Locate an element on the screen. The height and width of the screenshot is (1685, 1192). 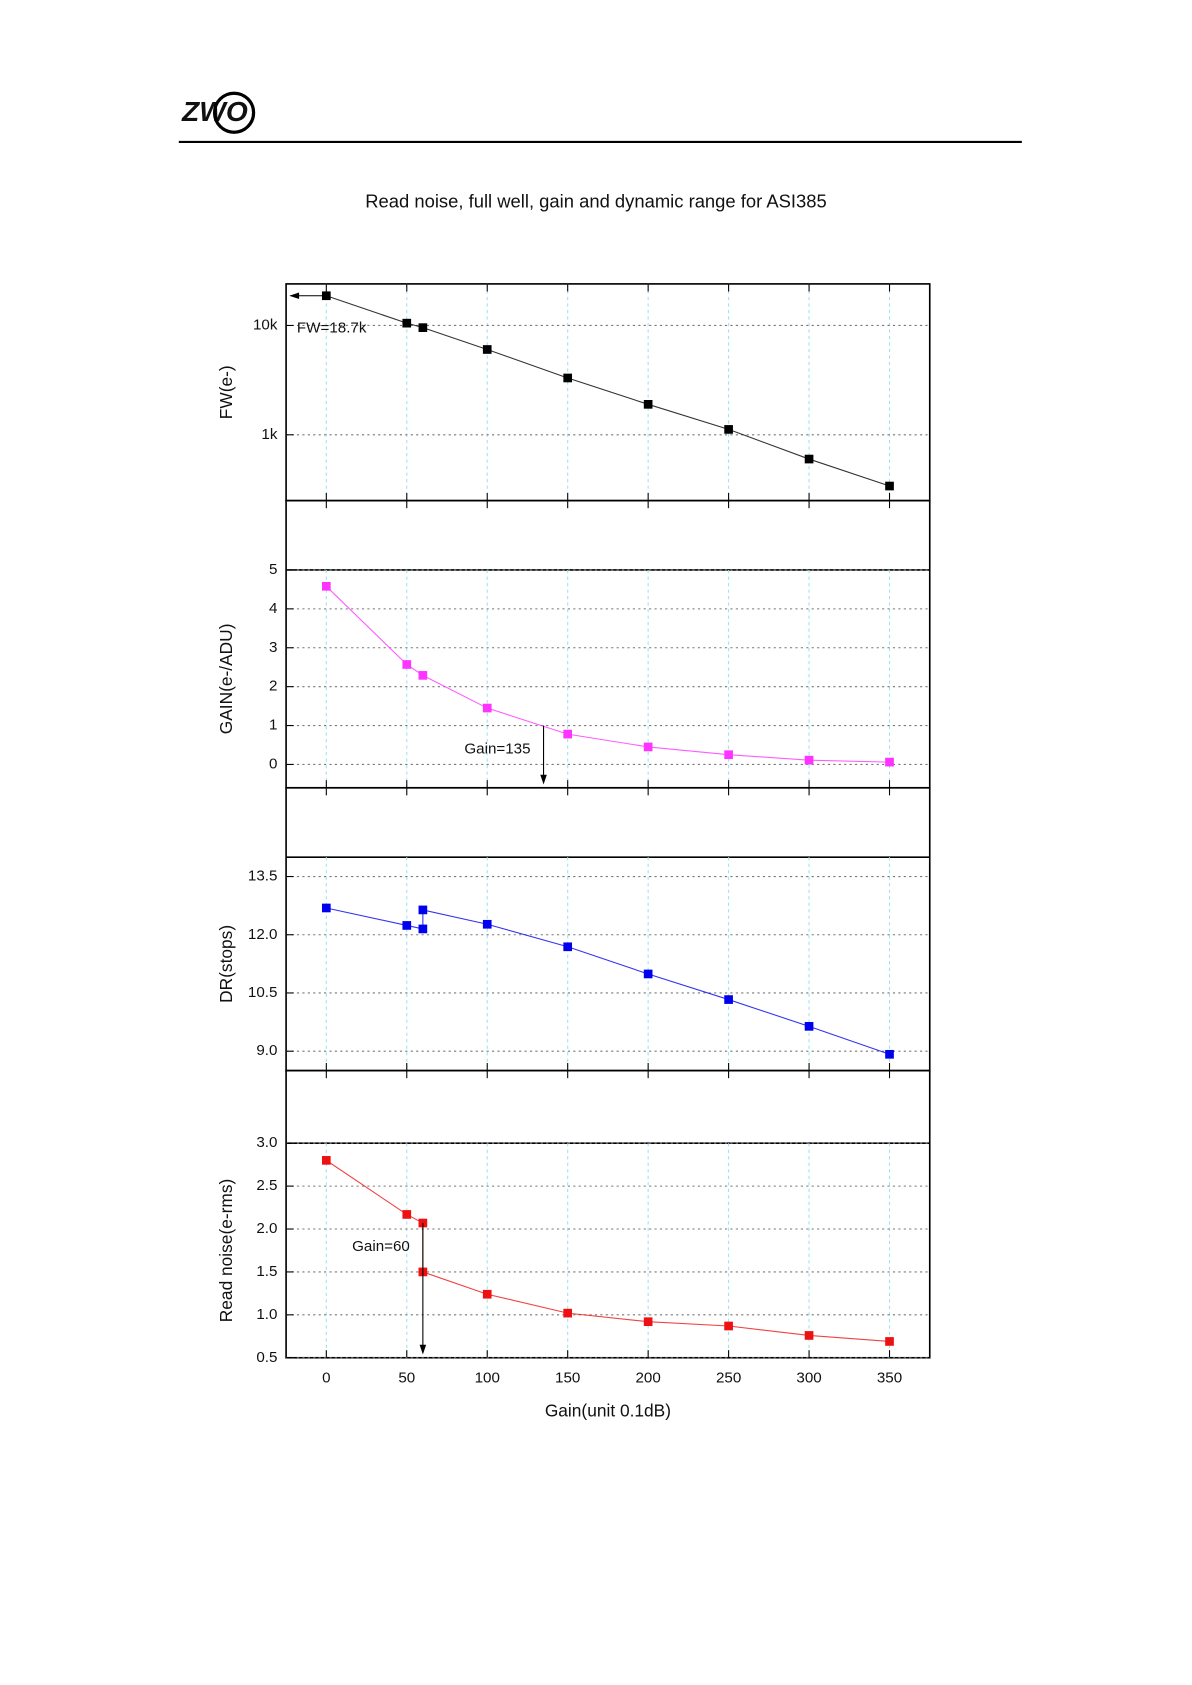
x-tick-label: 200 is located at coordinates (647, 1377).